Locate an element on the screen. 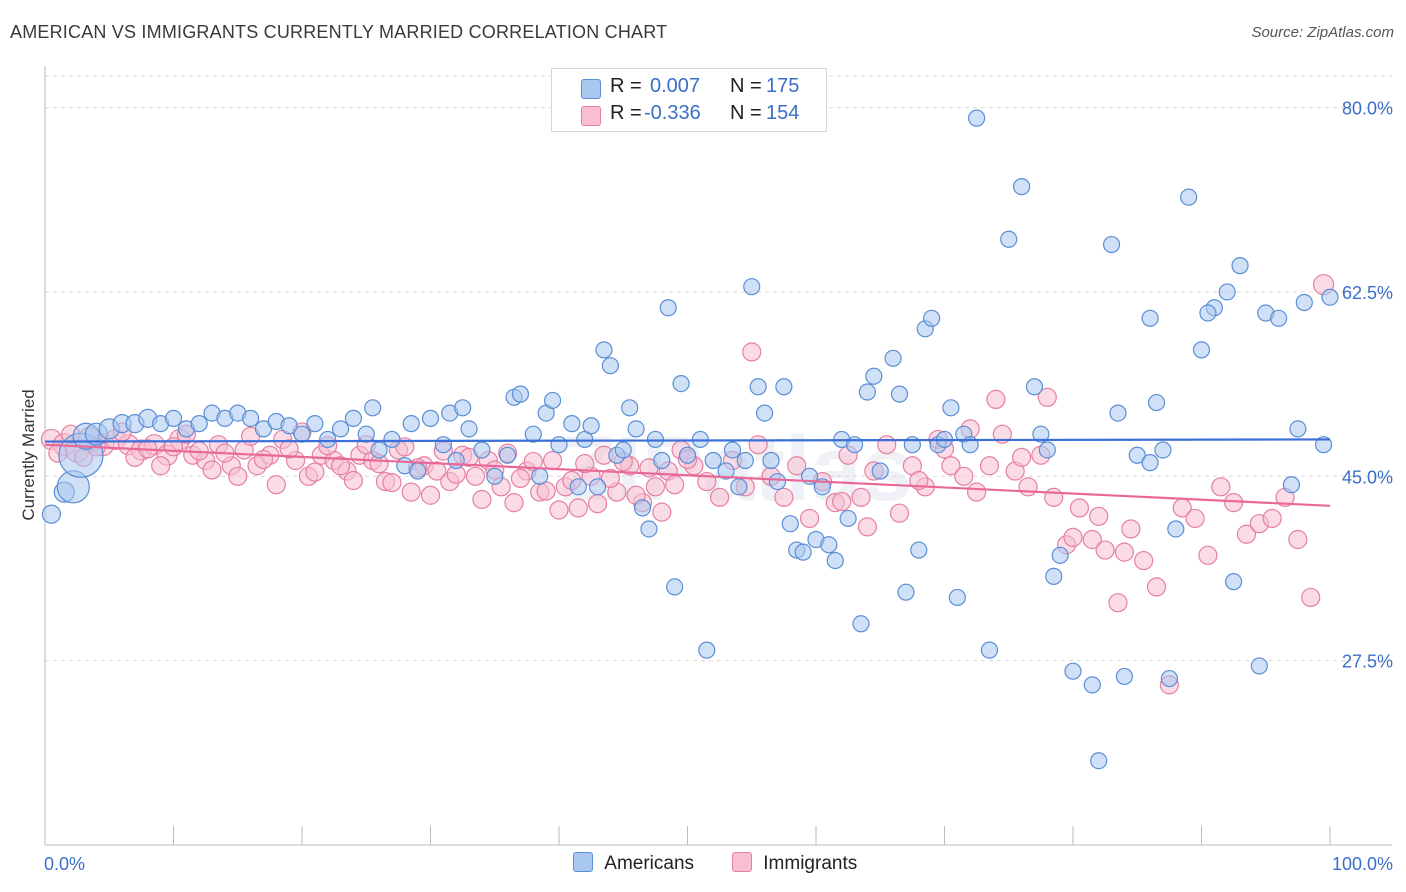  n-value: 175 is located at coordinates (783, 86).